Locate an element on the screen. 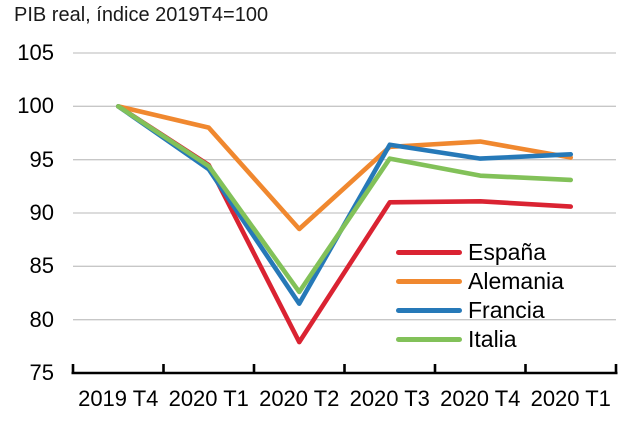  legend-label: España is located at coordinates (507, 252).